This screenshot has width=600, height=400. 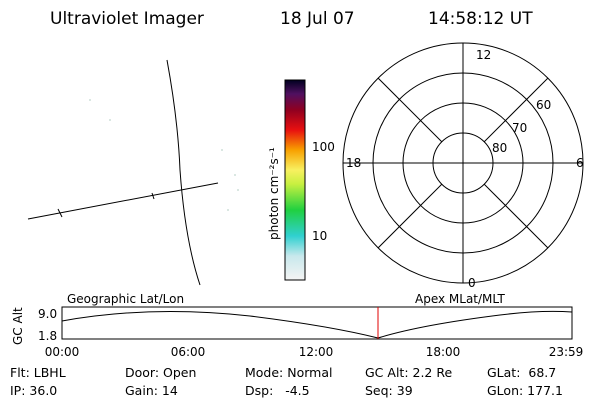 I want to click on parallel, so click(x=123, y=201).